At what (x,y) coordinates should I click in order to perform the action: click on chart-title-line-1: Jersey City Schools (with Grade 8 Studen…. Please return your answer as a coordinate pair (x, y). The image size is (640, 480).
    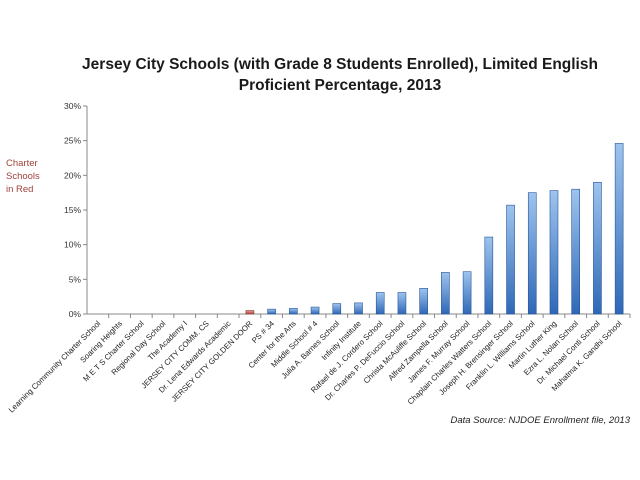
    Looking at the image, I should click on (340, 64).